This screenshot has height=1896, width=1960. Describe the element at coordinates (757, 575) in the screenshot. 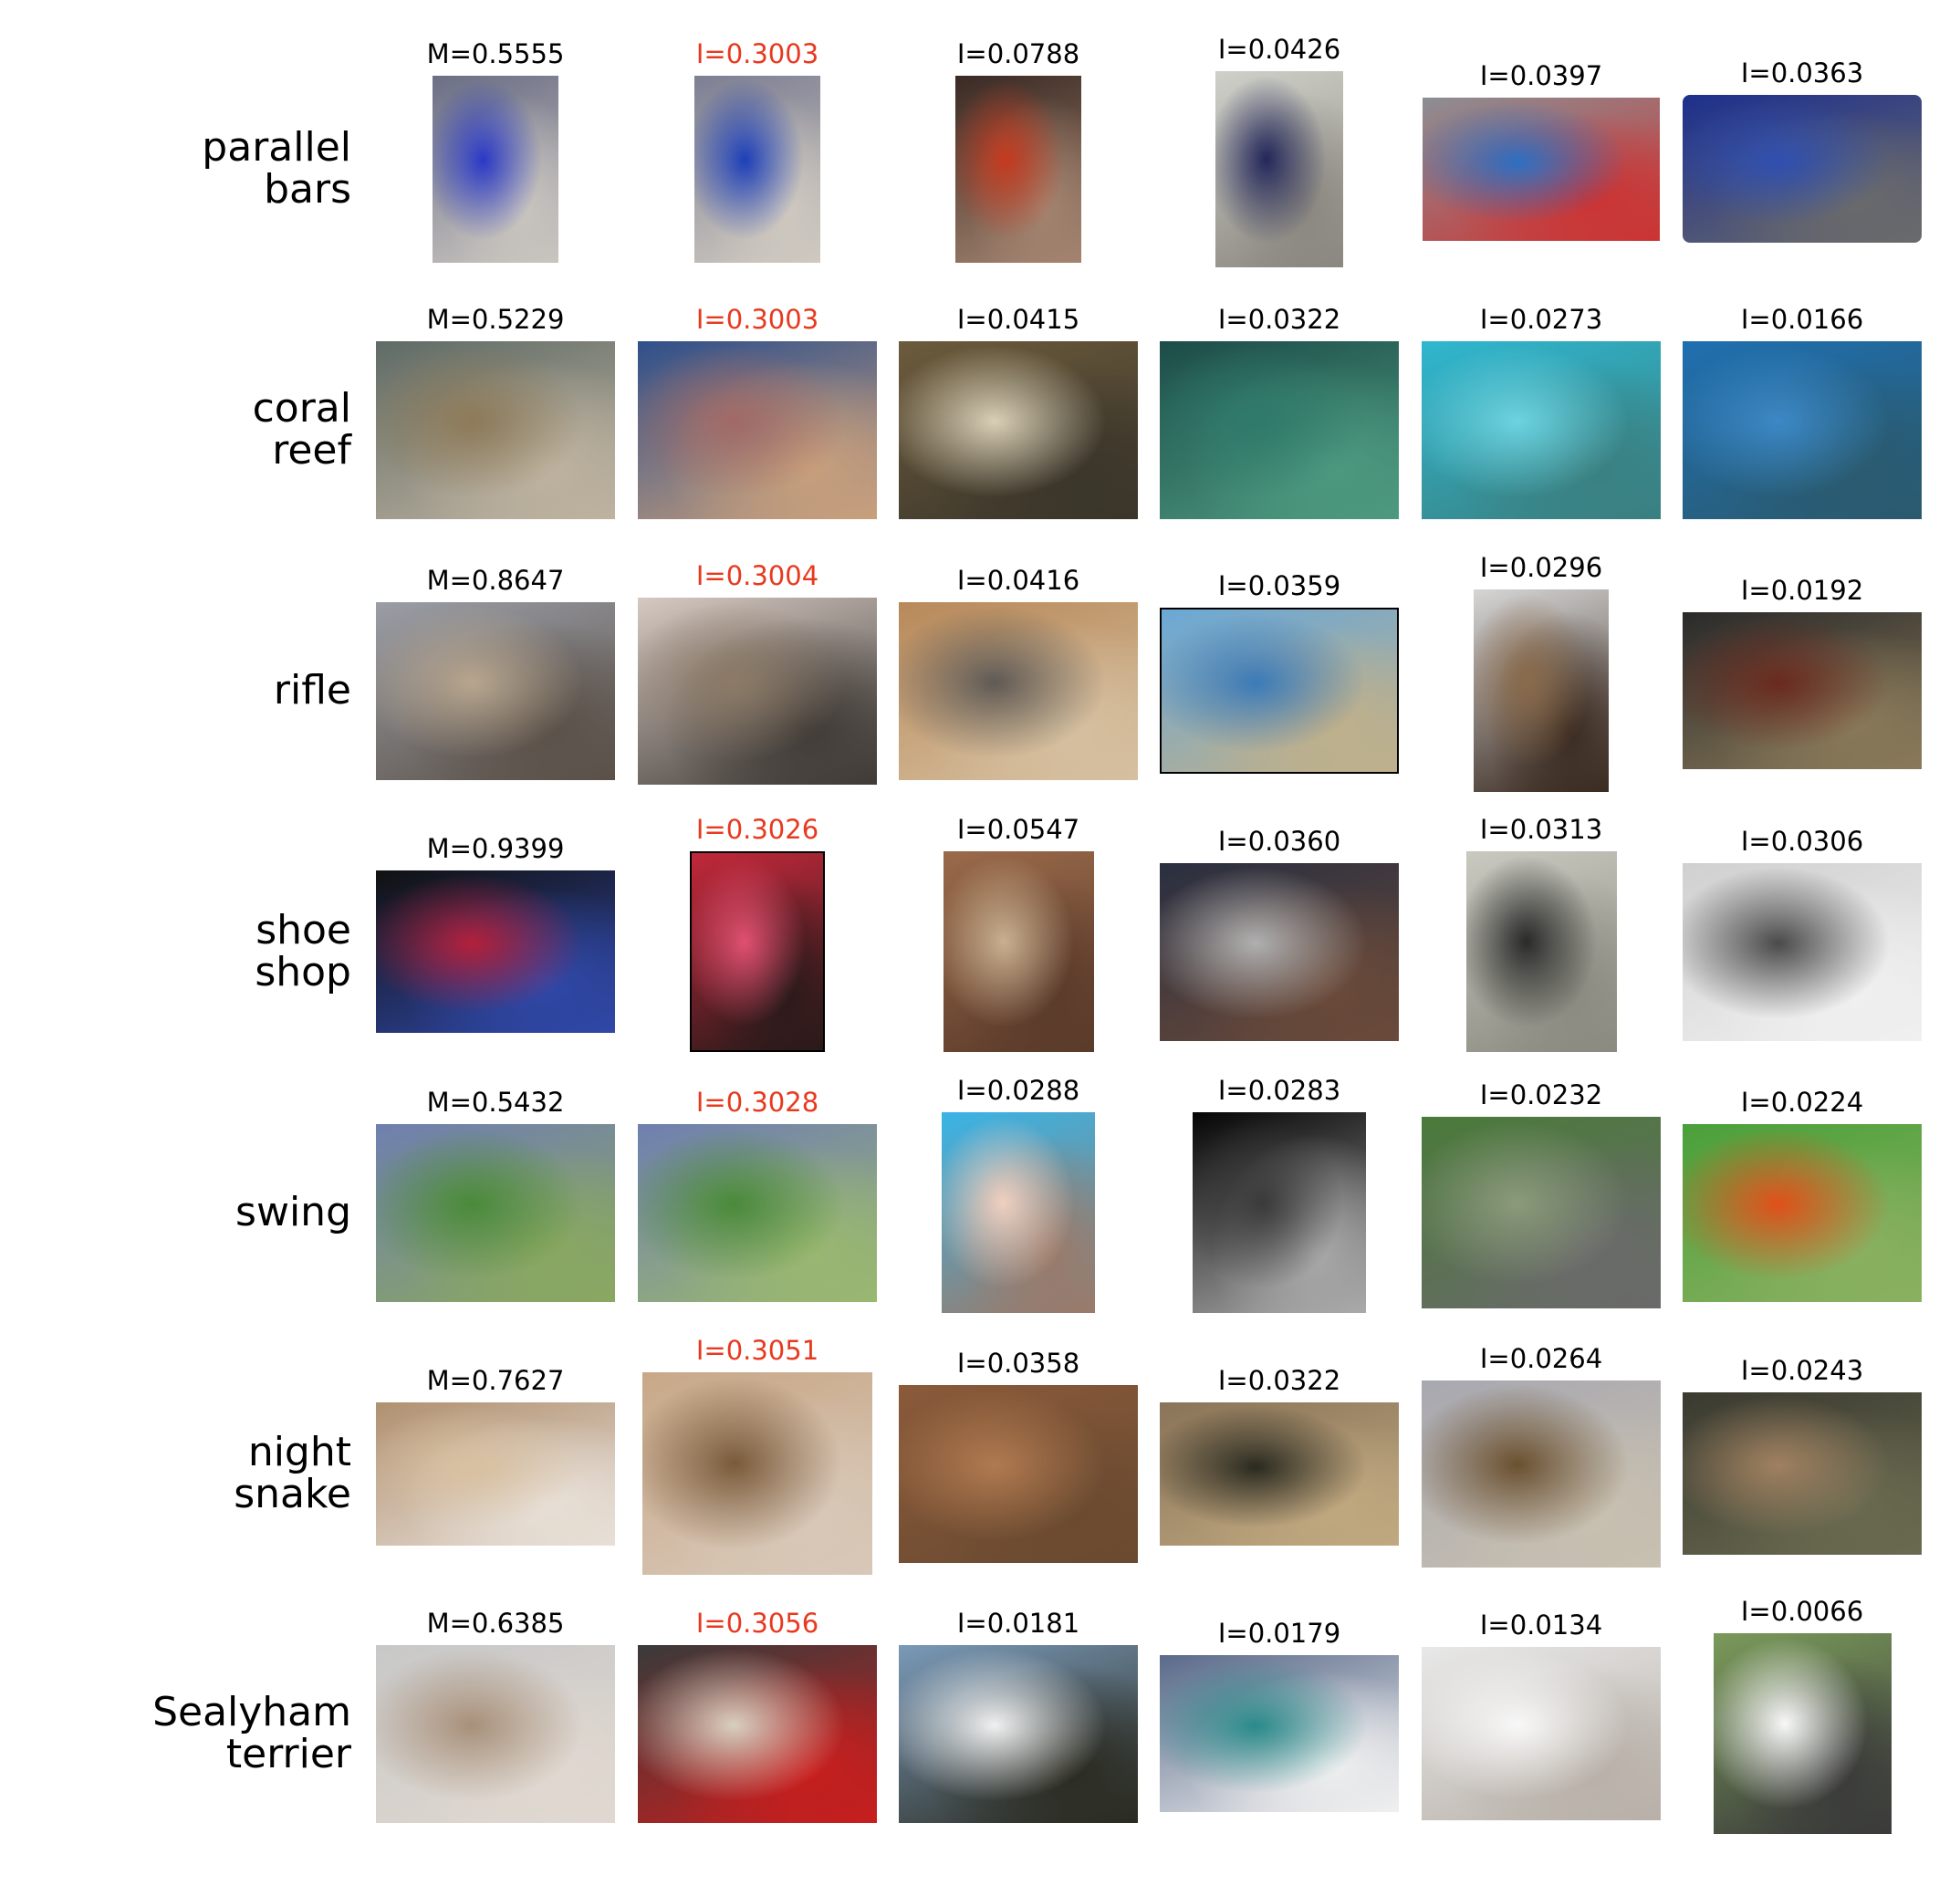

I see `score-label: I=0.3004` at that location.